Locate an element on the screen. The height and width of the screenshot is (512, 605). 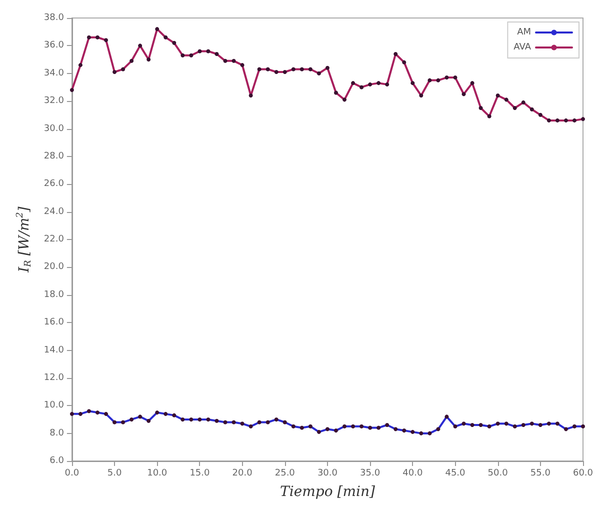
legend-label: AM is located at coordinates (524, 33).